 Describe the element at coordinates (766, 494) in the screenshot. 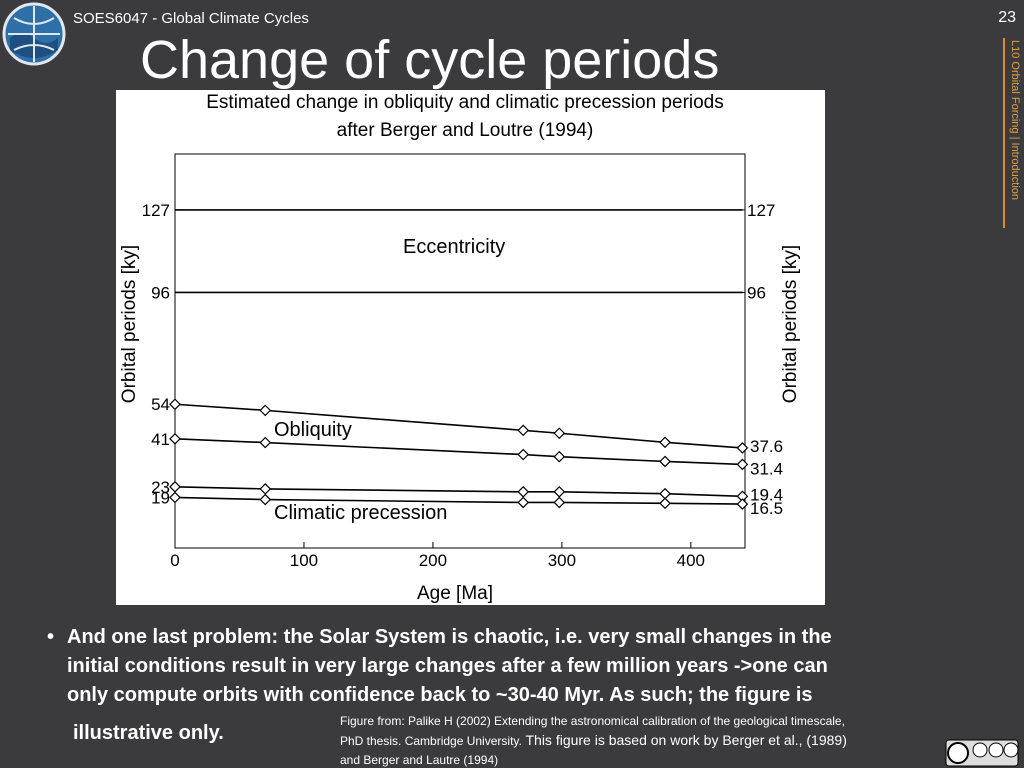

I see `y2-tick-label: 19.4` at that location.